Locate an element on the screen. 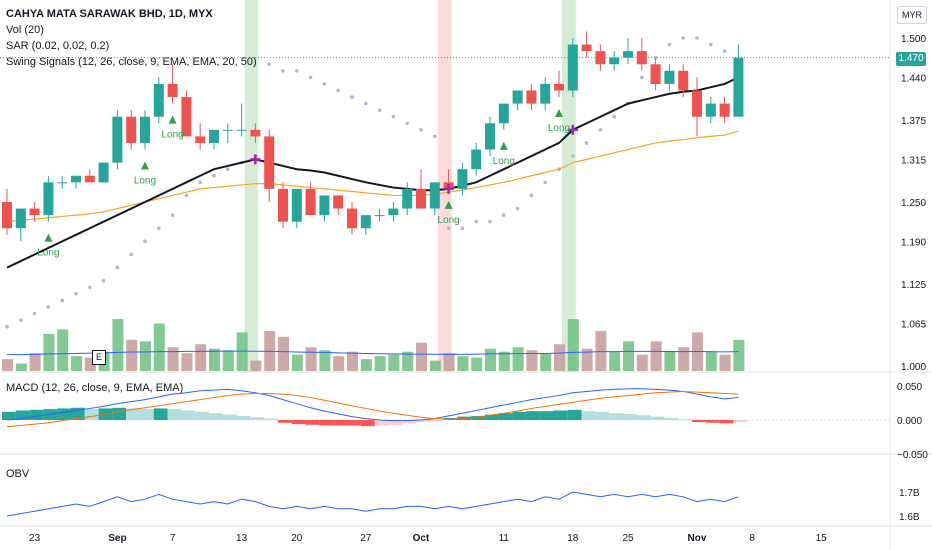  obv-legend: OBV is located at coordinates (18, 474).